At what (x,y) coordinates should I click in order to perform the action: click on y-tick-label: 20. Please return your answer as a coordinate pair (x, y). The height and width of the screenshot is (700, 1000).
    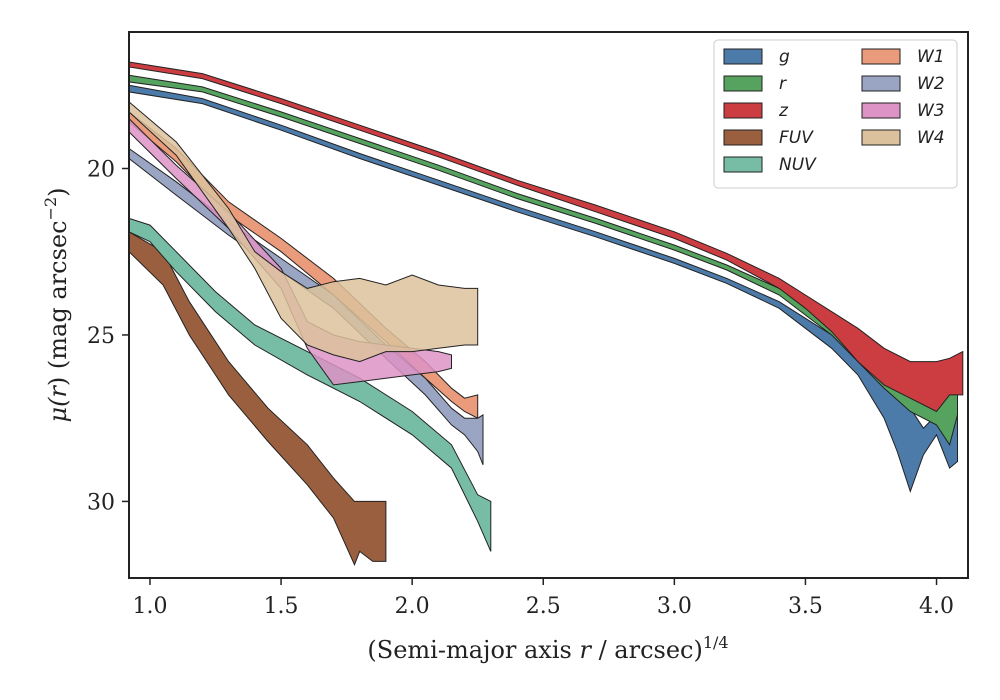
    Looking at the image, I should click on (101, 170).